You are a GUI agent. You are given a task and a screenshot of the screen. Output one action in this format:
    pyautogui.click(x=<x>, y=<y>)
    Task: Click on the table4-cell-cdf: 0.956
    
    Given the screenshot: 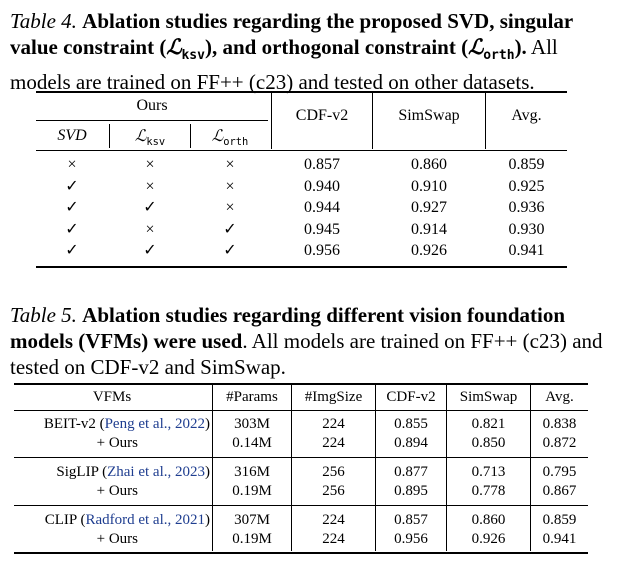 What is the action you would take?
    pyautogui.click(x=322, y=250)
    